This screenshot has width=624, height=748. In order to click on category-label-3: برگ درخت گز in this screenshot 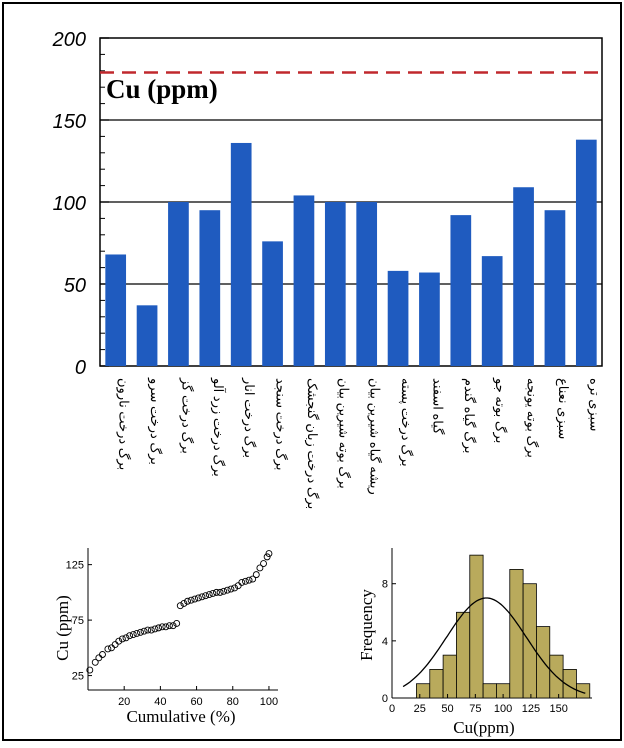, I will do `click(186, 415)`.